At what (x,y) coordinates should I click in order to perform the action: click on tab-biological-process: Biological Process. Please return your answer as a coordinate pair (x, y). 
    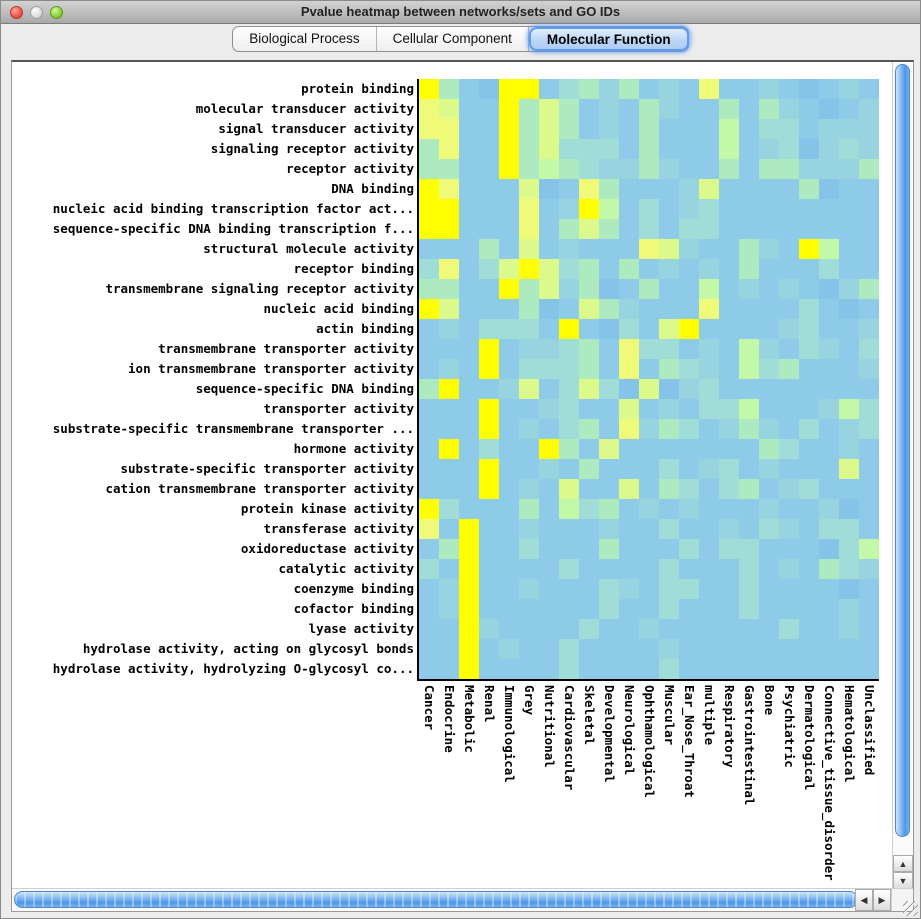
    Looking at the image, I should click on (305, 39).